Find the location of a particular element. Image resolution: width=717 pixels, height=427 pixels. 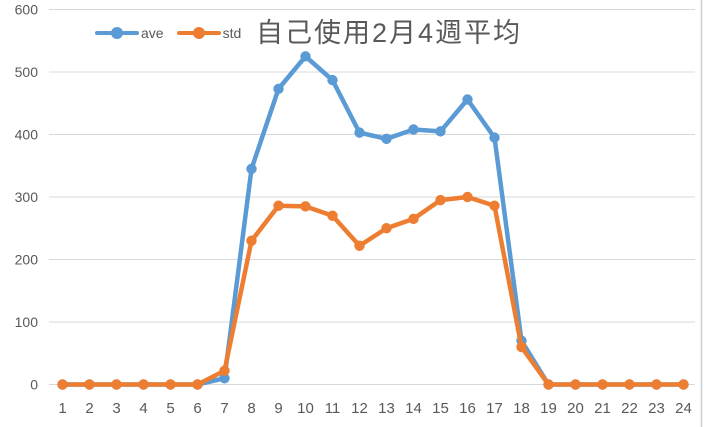

y-tick-label: 500 is located at coordinates (27, 72).